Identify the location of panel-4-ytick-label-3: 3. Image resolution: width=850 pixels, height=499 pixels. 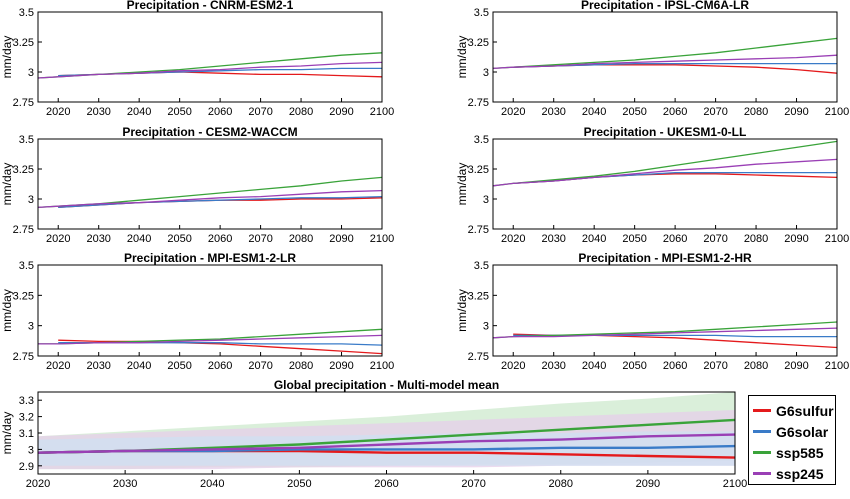
(486, 200).